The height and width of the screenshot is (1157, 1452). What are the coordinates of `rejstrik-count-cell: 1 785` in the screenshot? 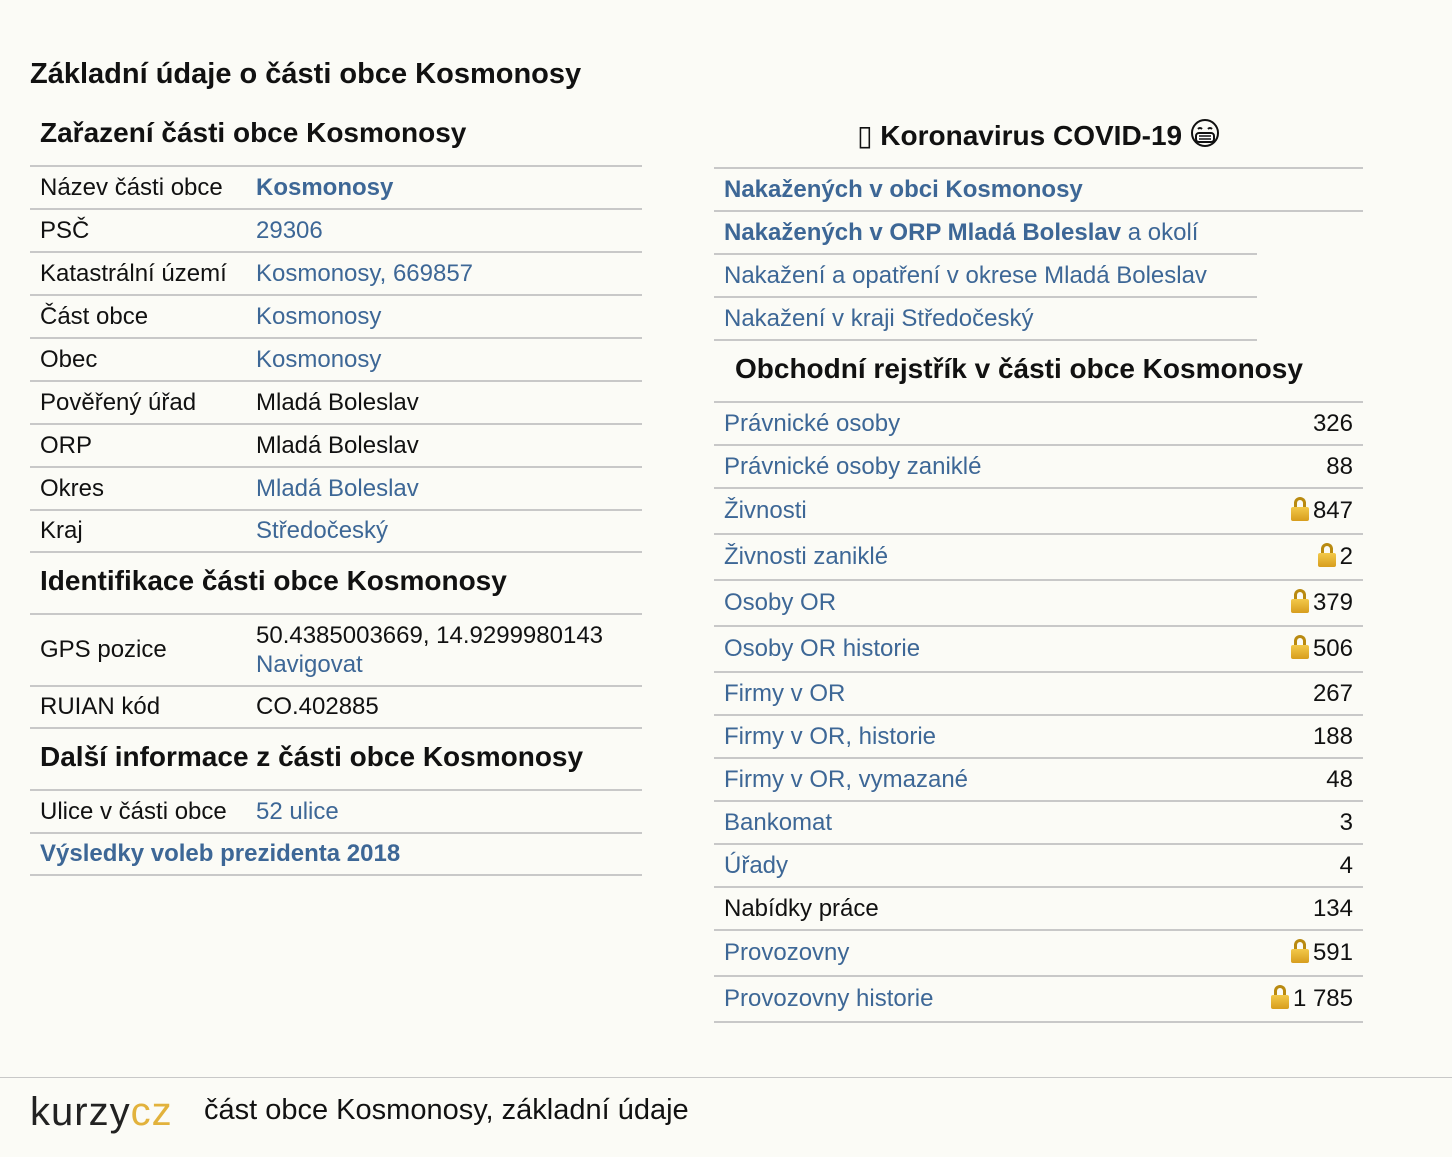 It's located at (1311, 999).